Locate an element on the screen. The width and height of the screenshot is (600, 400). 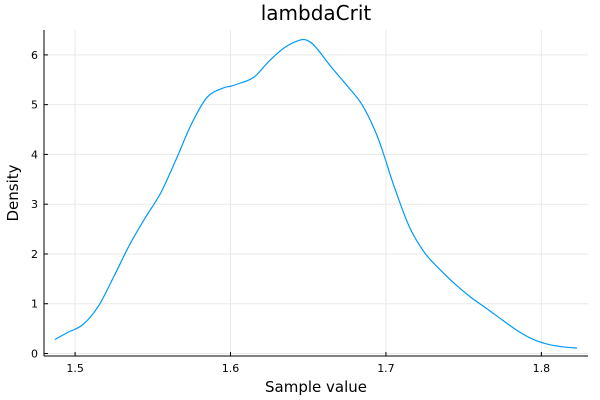
y-tick-label: 0 is located at coordinates (34, 354).